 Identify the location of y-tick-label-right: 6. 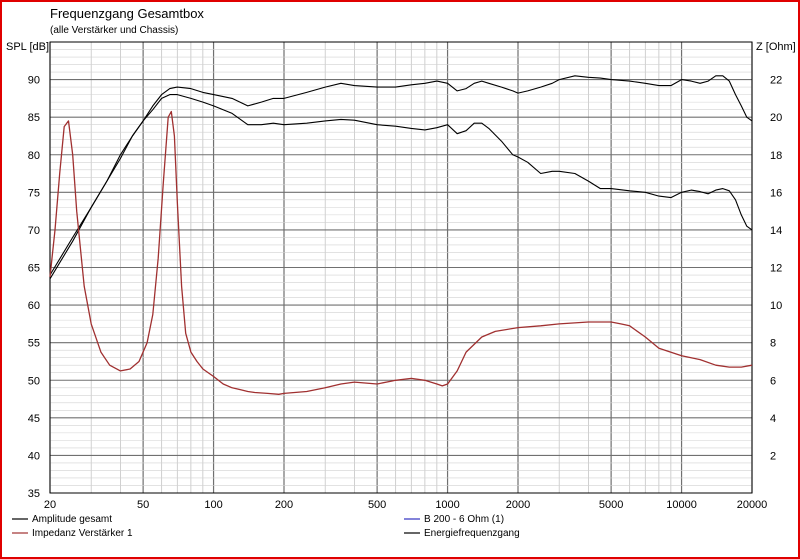
(773, 381).